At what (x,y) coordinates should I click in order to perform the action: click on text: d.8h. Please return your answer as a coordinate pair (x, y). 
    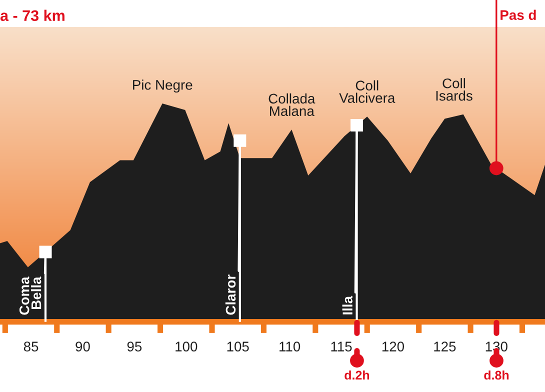
    Looking at the image, I should click on (496, 375).